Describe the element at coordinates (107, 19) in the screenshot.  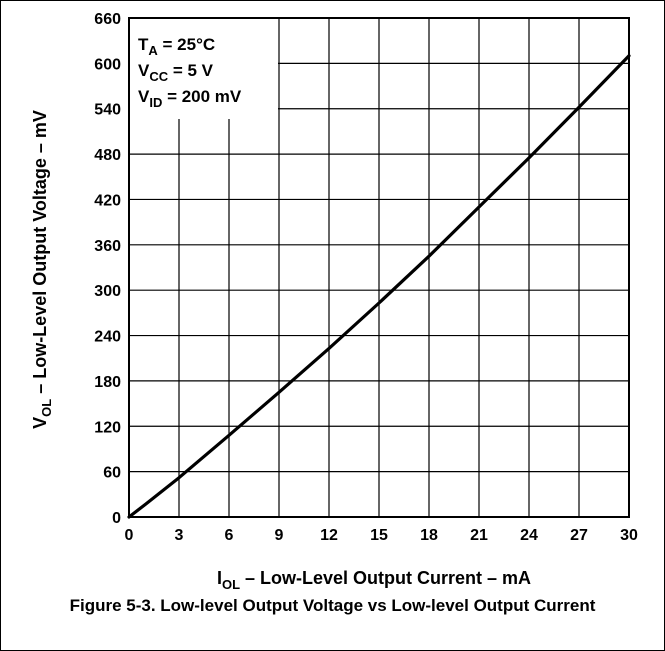
I see `y-tick-label: 660` at that location.